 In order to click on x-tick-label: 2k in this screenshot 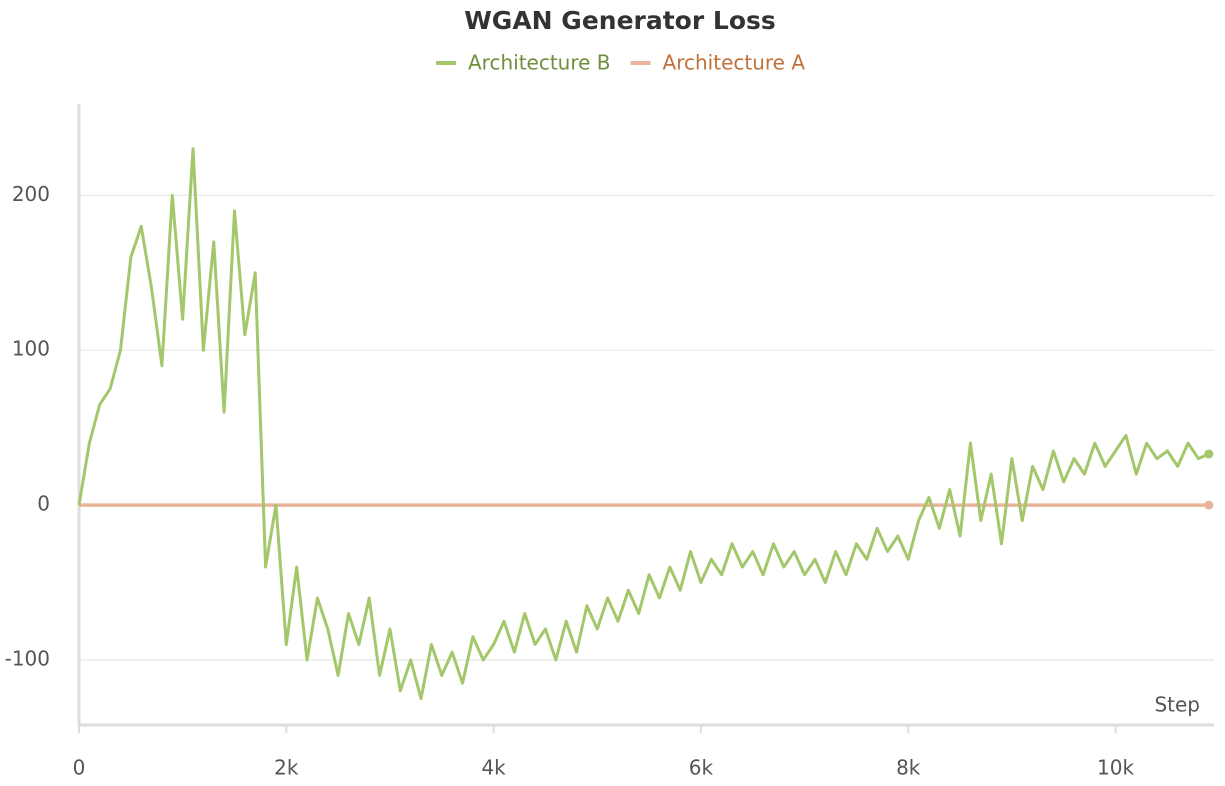, I will do `click(286, 768)`.